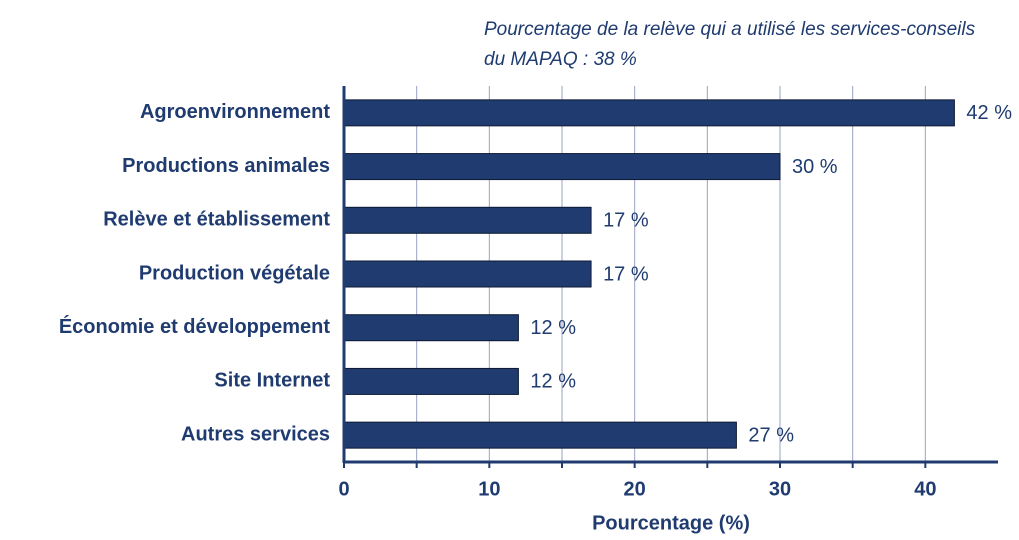 This screenshot has height=540, width=1019. Describe the element at coordinates (925, 489) in the screenshot. I see `x-tick-label: 40` at that location.